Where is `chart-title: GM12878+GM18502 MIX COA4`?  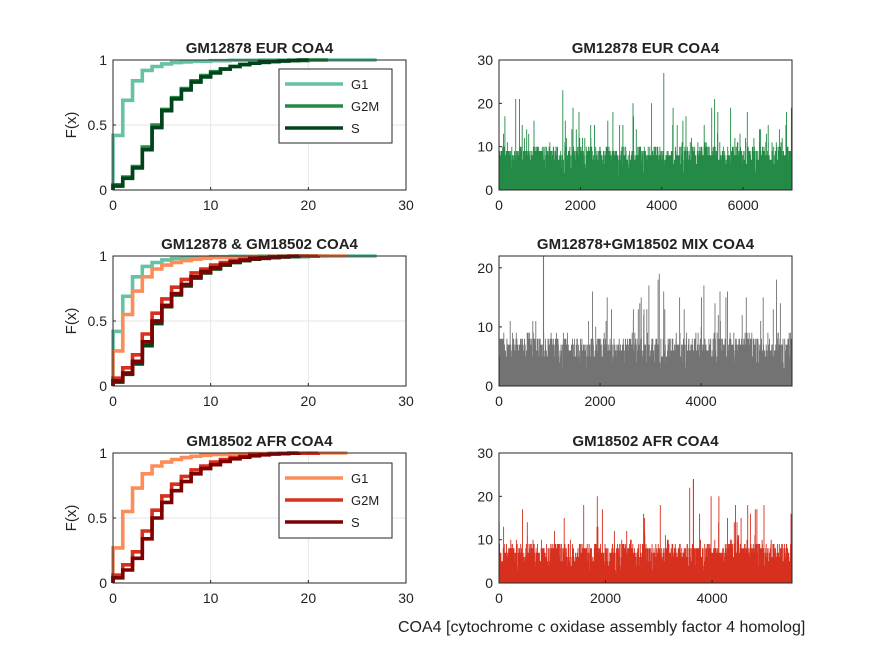
chart-title: GM12878+GM18502 MIX COA4 is located at coordinates (646, 244).